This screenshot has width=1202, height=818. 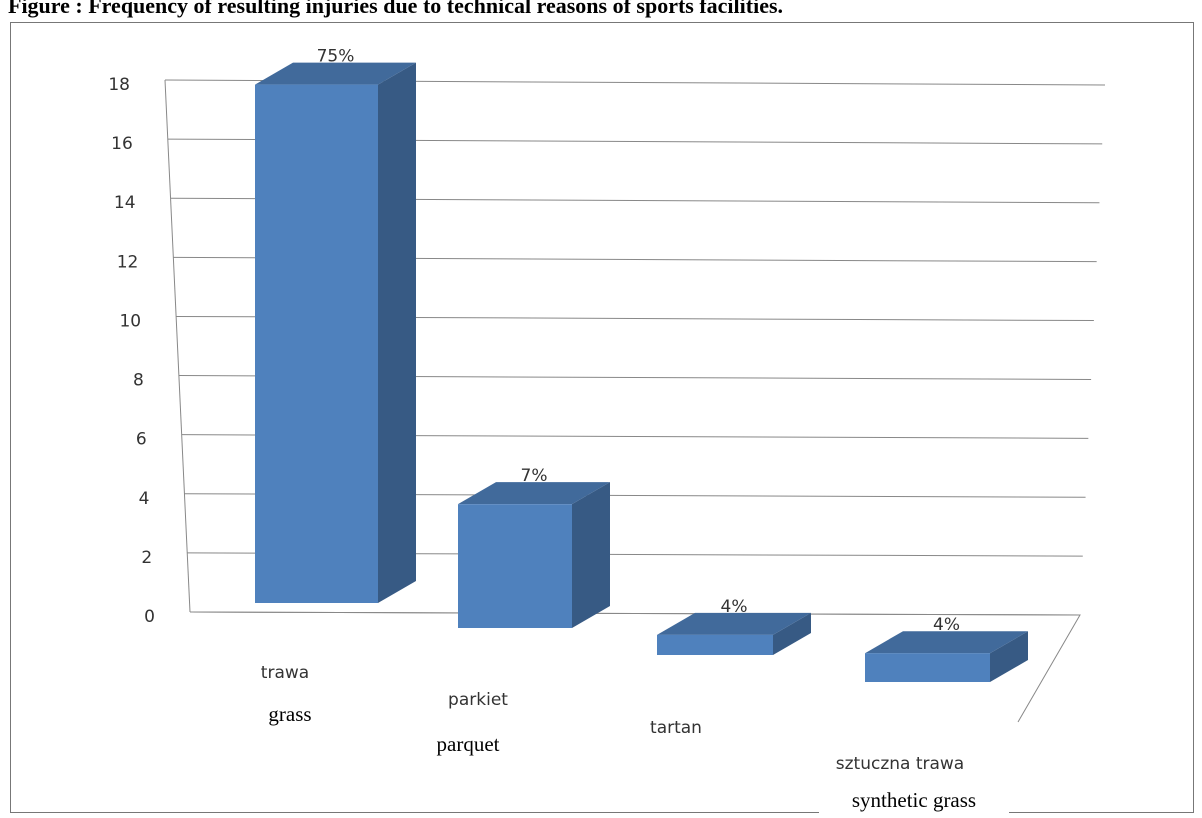 I want to click on label-background, so click(x=914, y=802).